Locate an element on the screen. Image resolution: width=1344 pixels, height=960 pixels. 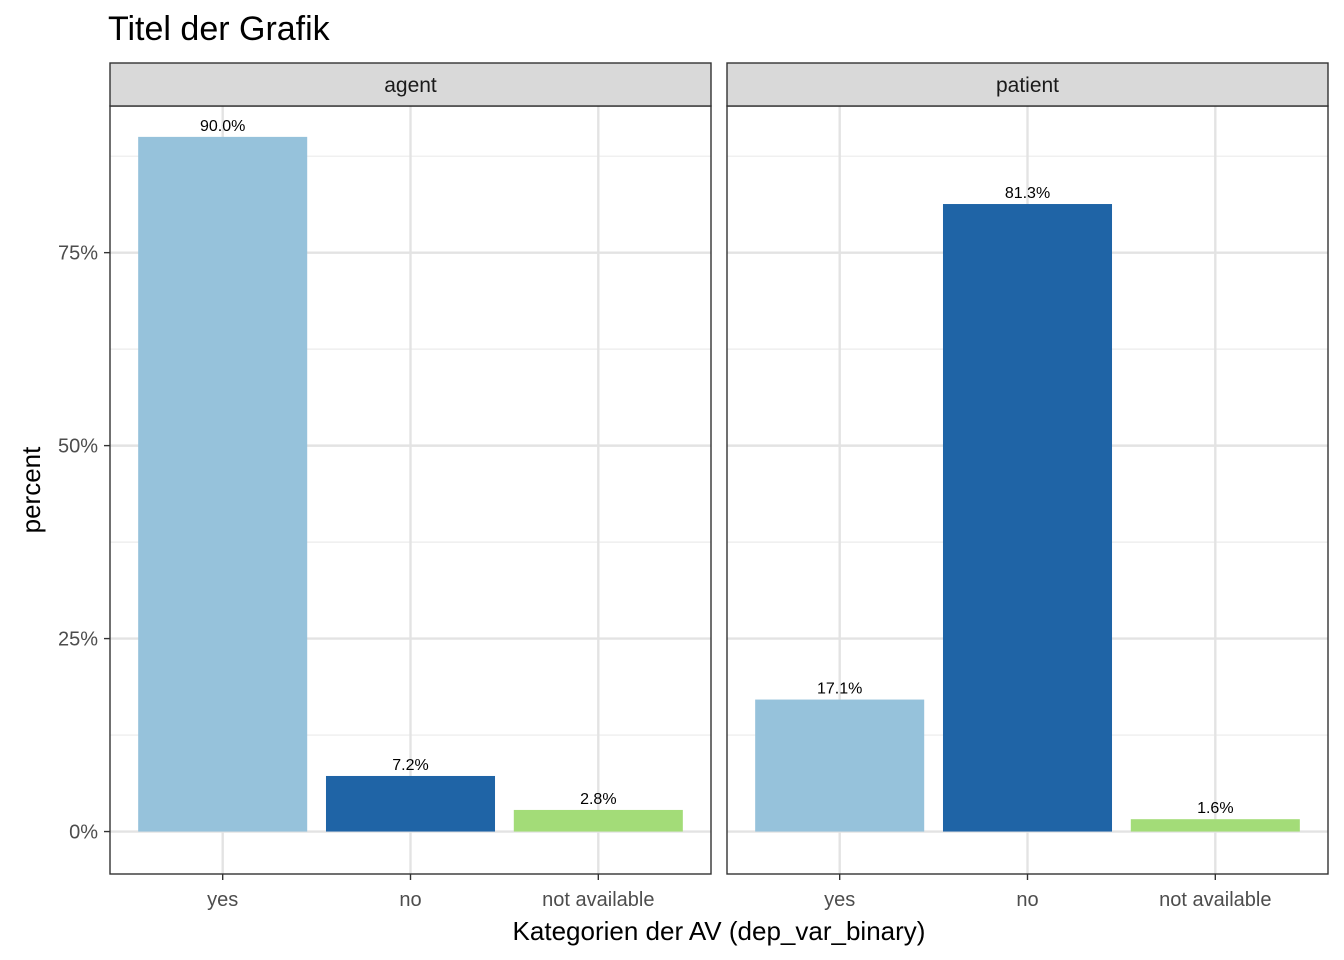
bar-patient-yes is located at coordinates (840, 765).